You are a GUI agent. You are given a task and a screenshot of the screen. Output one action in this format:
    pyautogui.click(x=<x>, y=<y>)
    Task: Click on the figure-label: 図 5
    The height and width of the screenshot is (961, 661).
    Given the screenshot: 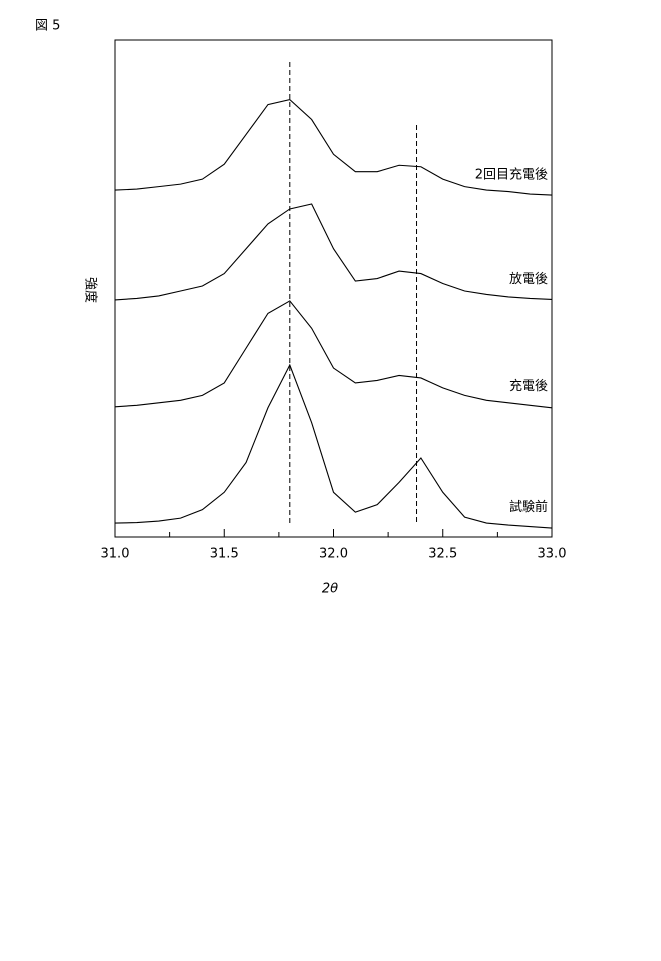 What is the action you would take?
    pyautogui.click(x=47, y=26)
    